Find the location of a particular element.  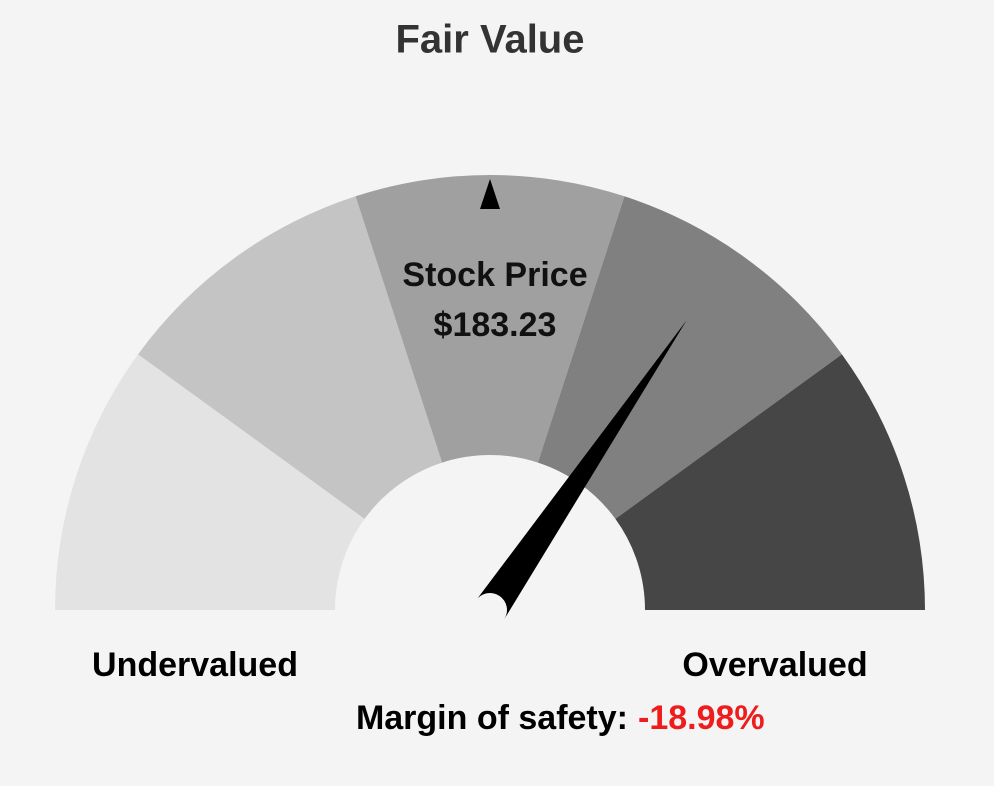

needle is located at coordinates (581, 470).